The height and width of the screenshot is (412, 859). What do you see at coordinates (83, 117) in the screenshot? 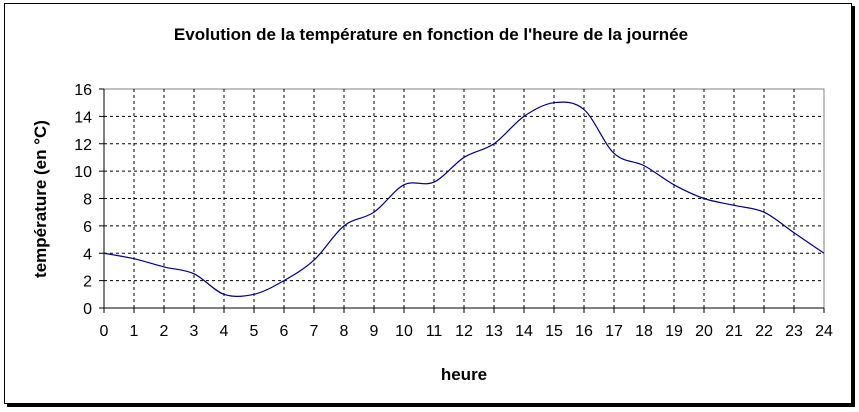
I see `y-tick-label: 14` at bounding box center [83, 117].